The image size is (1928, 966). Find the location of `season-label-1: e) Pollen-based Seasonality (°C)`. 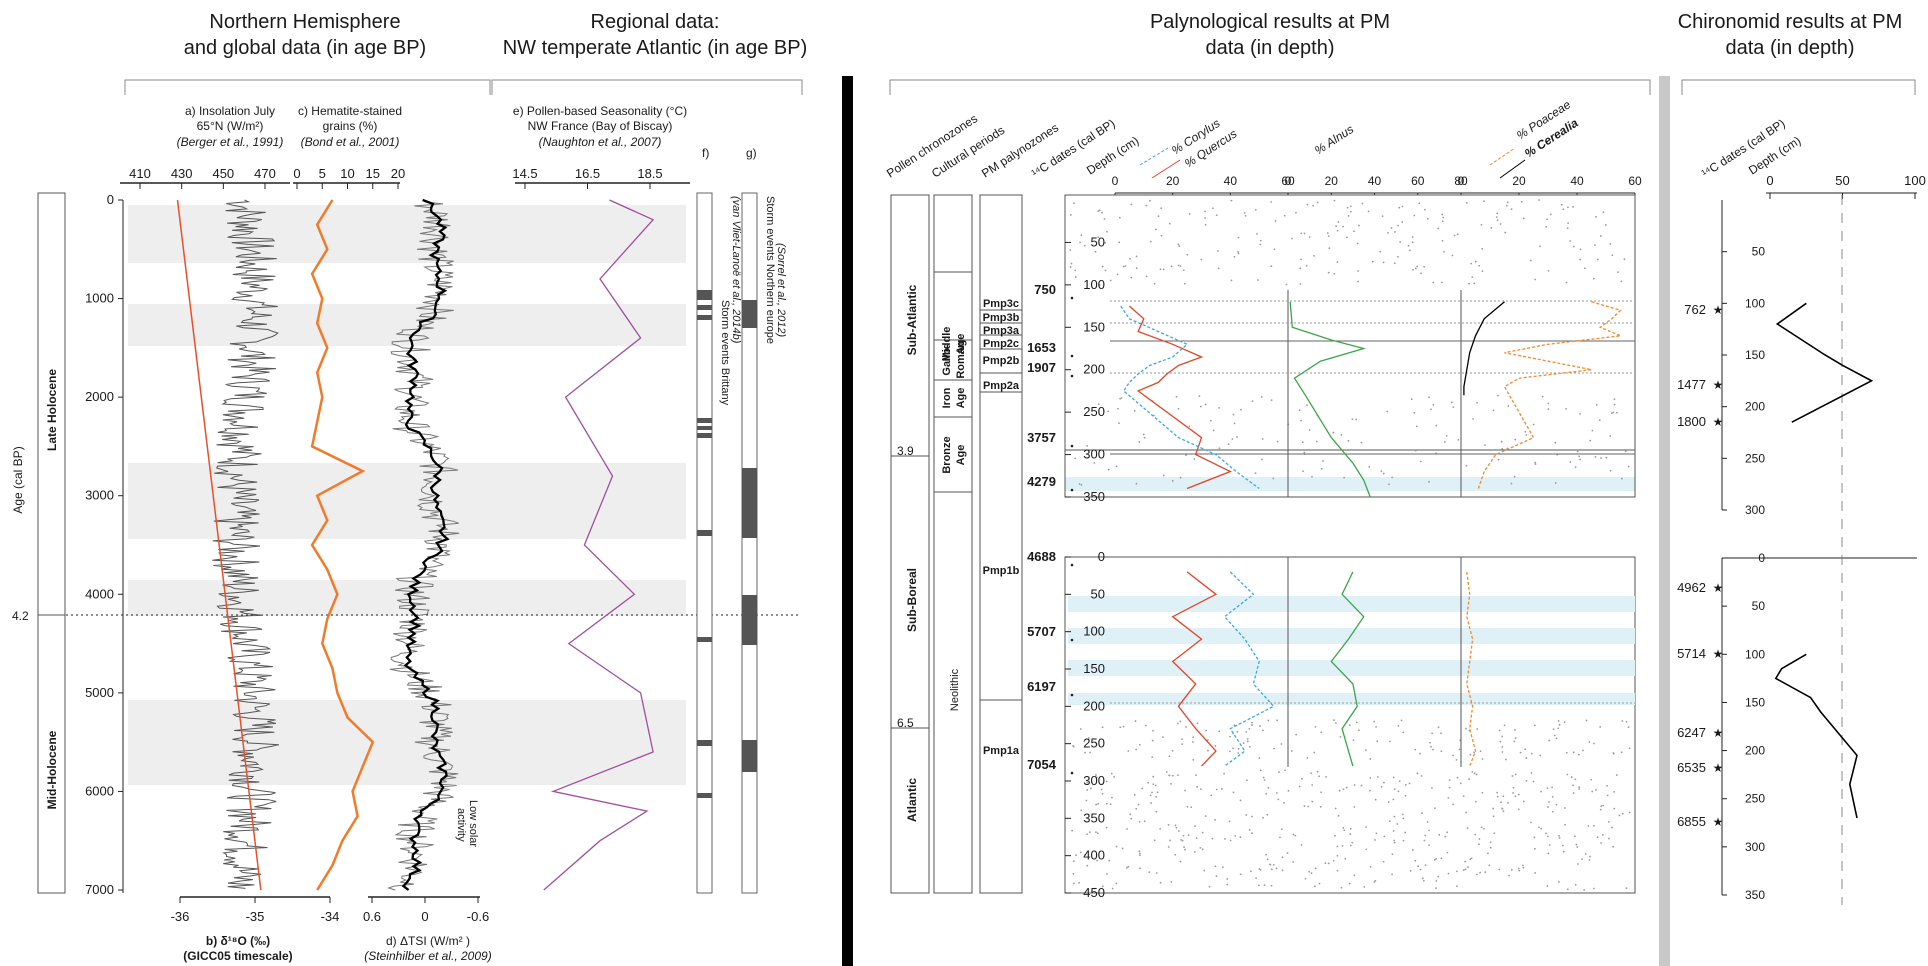

season-label-1: e) Pollen-based Seasonality (°C) is located at coordinates (600, 111).